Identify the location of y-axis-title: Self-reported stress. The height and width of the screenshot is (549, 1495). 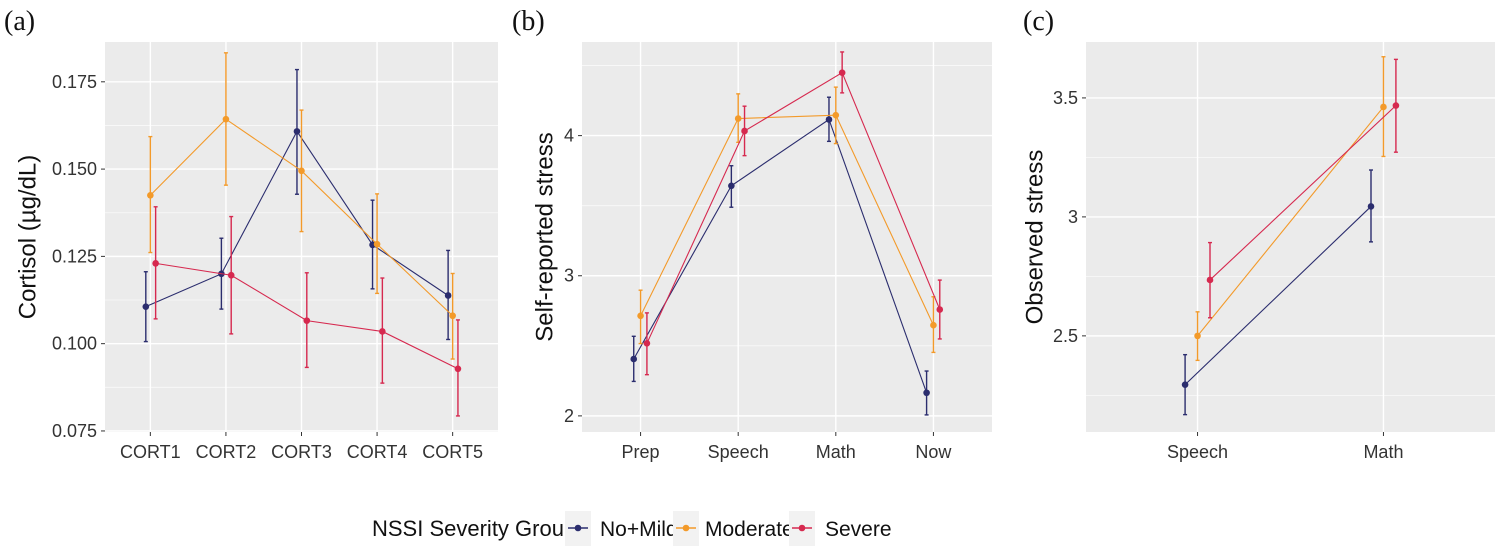
(545, 236).